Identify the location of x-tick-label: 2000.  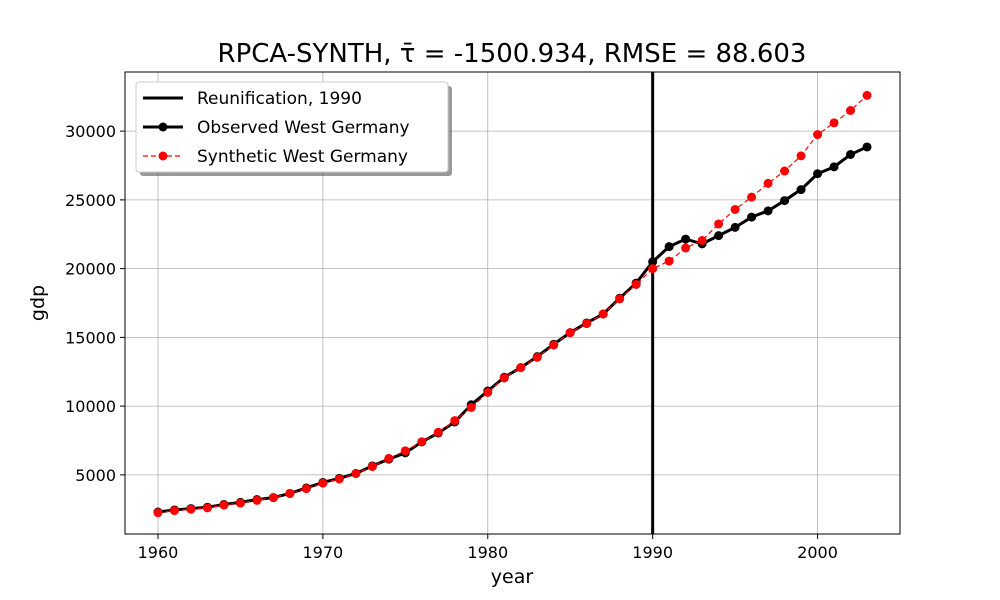
(817, 552).